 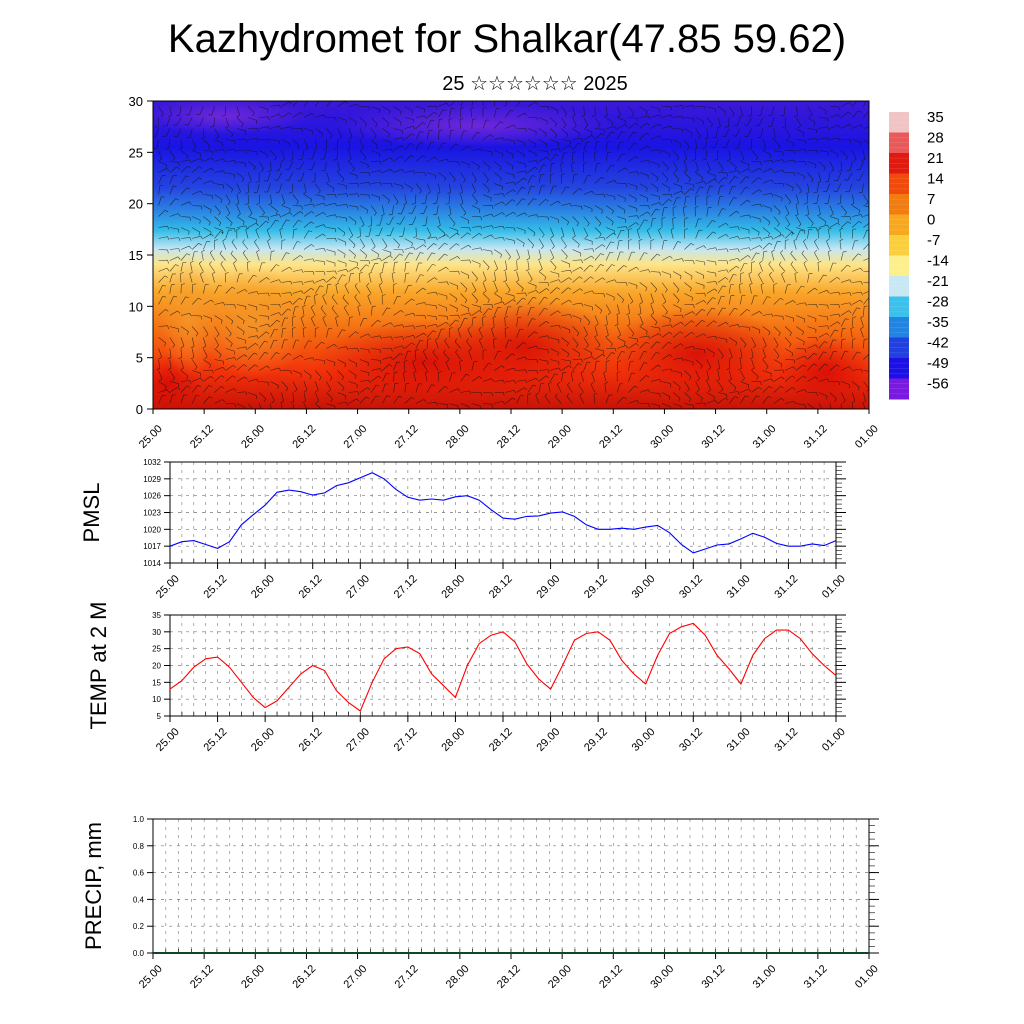 I want to click on x-tick-label: 27.00, so click(x=355, y=977).